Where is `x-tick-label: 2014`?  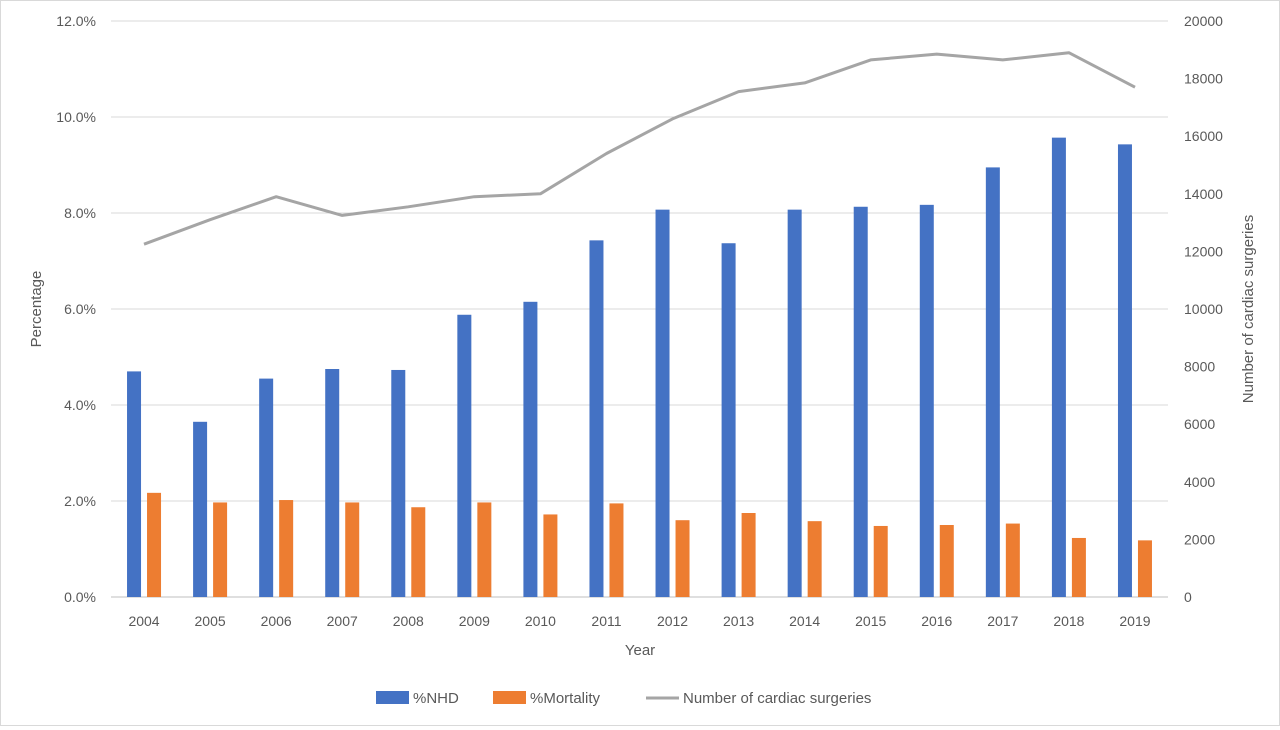
x-tick-label: 2014 is located at coordinates (804, 621).